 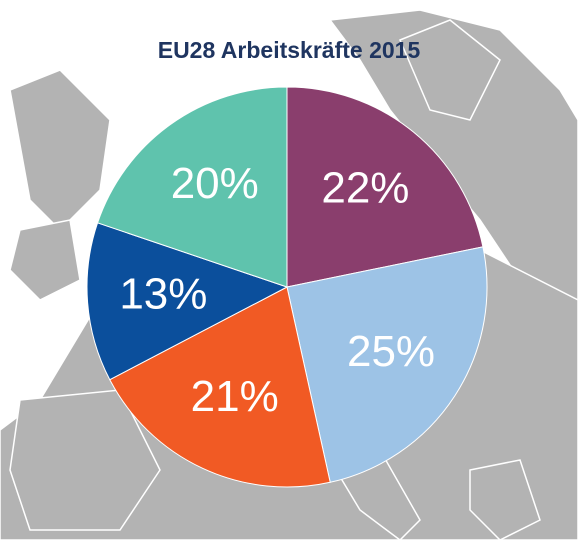 What do you see at coordinates (289, 50) in the screenshot?
I see `chart-title: EU28 Arbeitskräfte 2015` at bounding box center [289, 50].